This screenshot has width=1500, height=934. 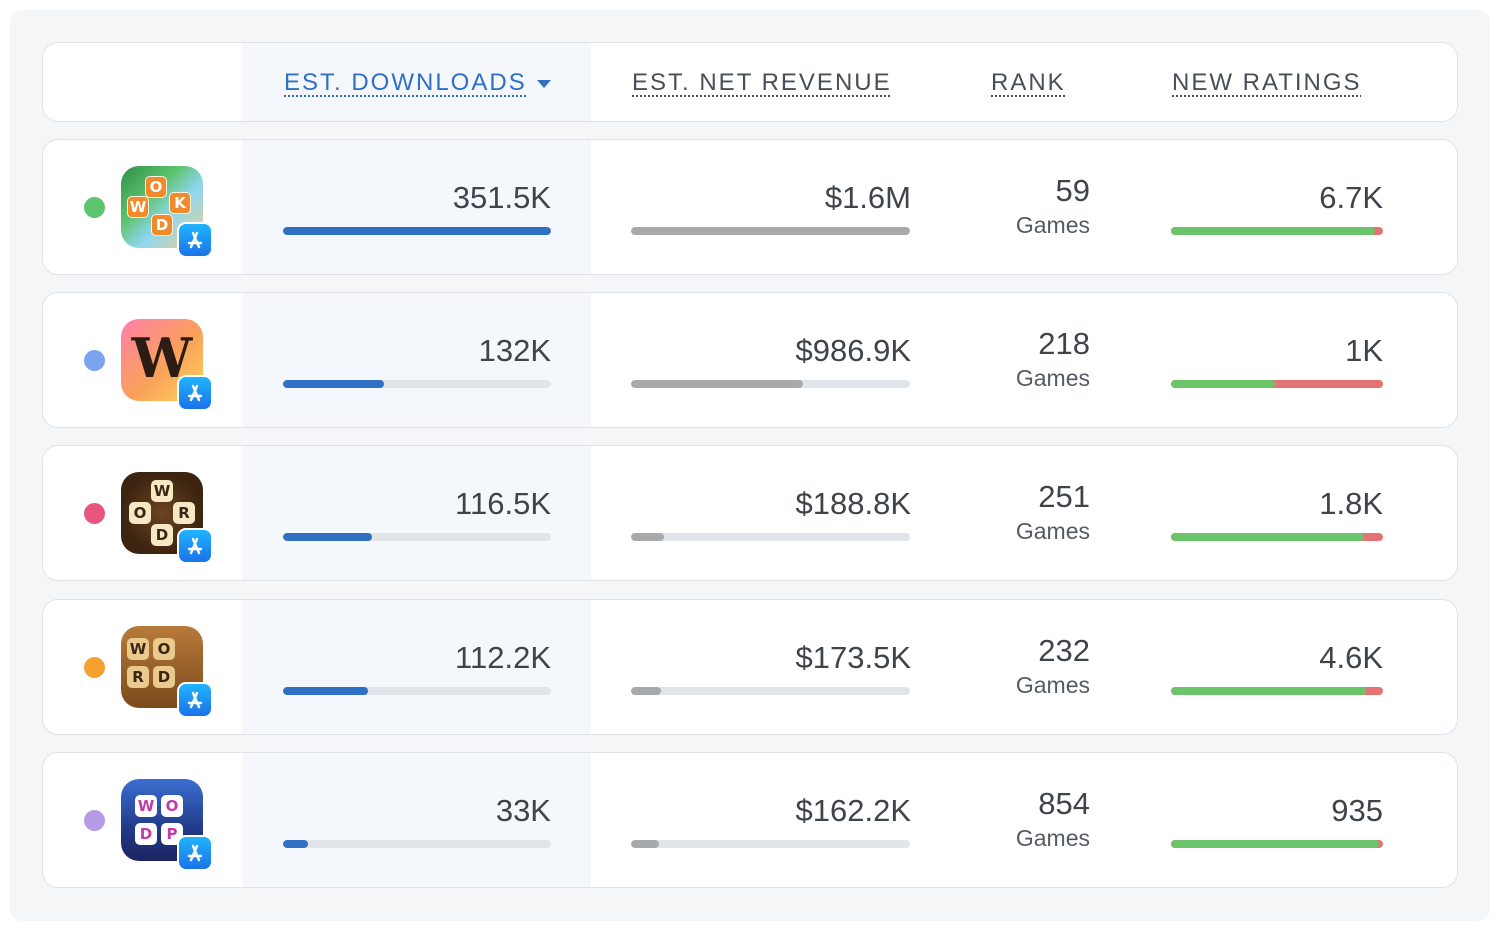 I want to click on table-row: W O R D 112.2K $173.5K 232 Games 4.6K, so click(x=750, y=667).